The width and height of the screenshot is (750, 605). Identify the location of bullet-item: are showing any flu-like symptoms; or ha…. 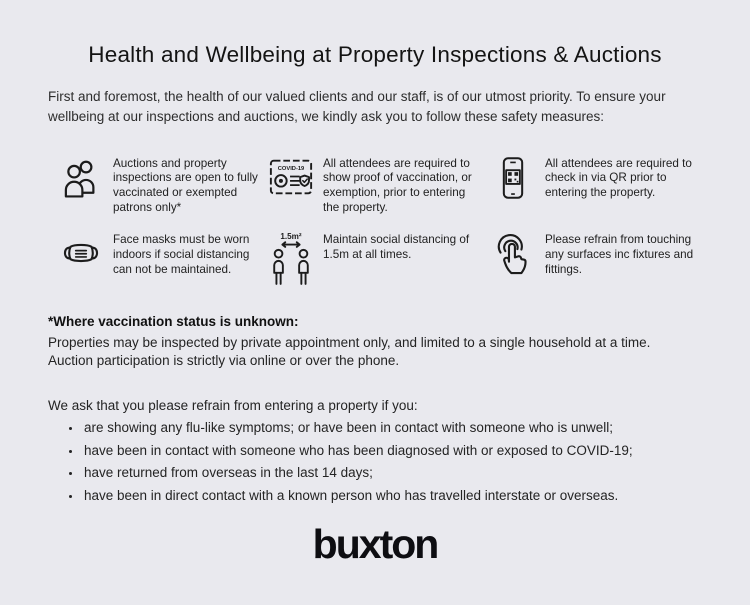
(392, 427).